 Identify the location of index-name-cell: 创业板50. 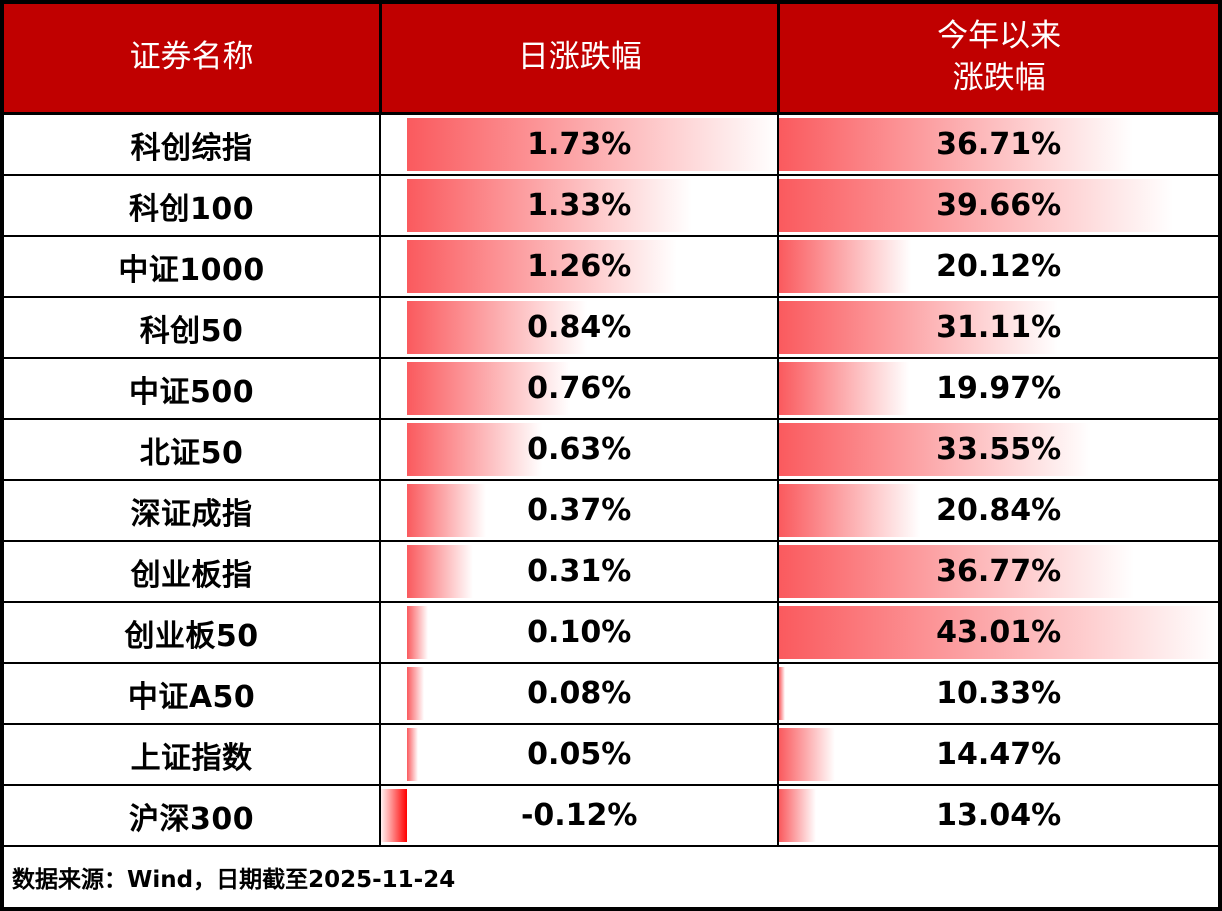
(191, 632).